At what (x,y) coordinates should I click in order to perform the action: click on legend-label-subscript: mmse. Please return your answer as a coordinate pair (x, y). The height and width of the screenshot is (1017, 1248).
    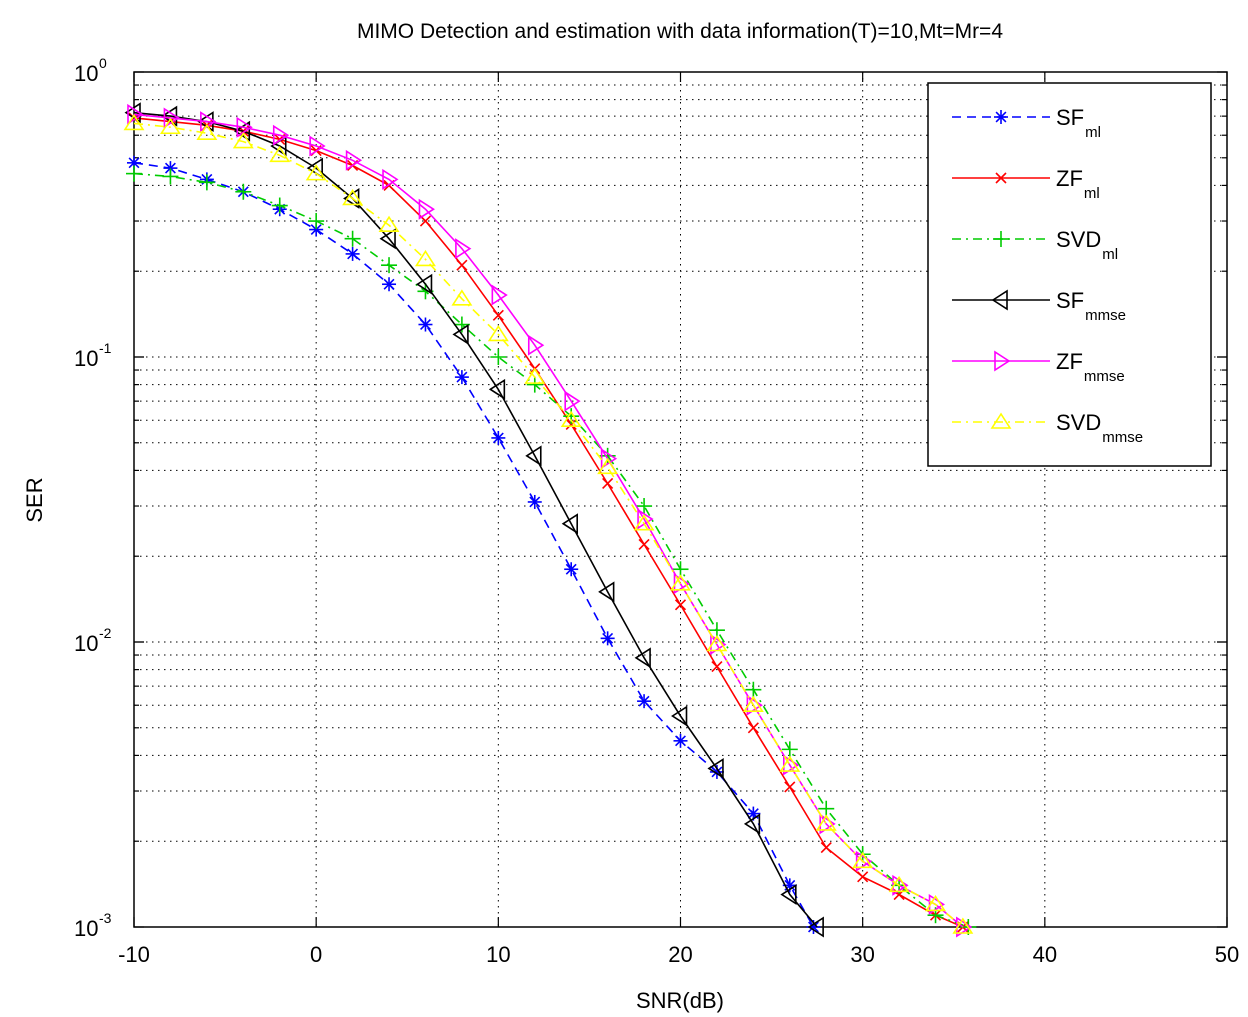
    Looking at the image, I should click on (1105, 315).